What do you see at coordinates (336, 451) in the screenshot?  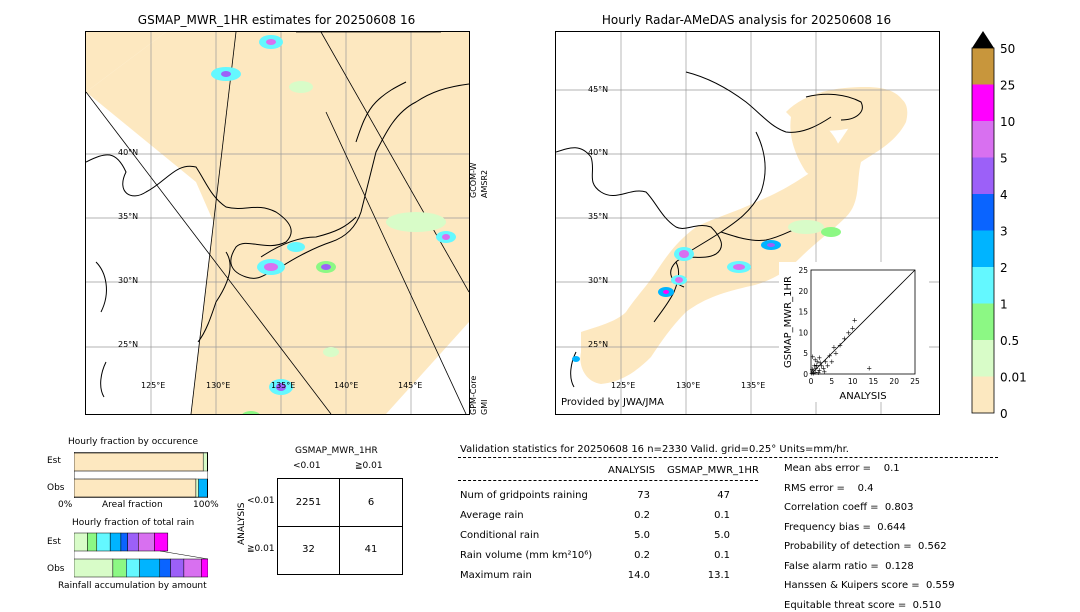 I see `ctable-title: GSMAP_MWR_1HR` at bounding box center [336, 451].